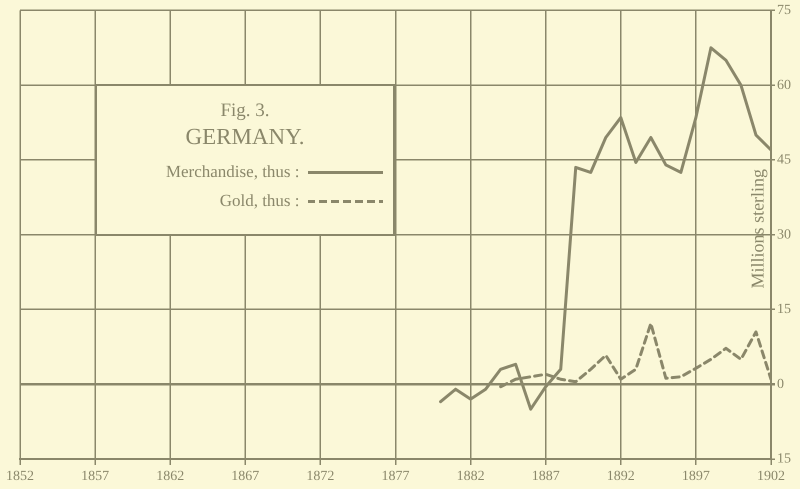 The width and height of the screenshot is (800, 489). What do you see at coordinates (245, 476) in the screenshot?
I see `x-tick-label: 1867` at bounding box center [245, 476].